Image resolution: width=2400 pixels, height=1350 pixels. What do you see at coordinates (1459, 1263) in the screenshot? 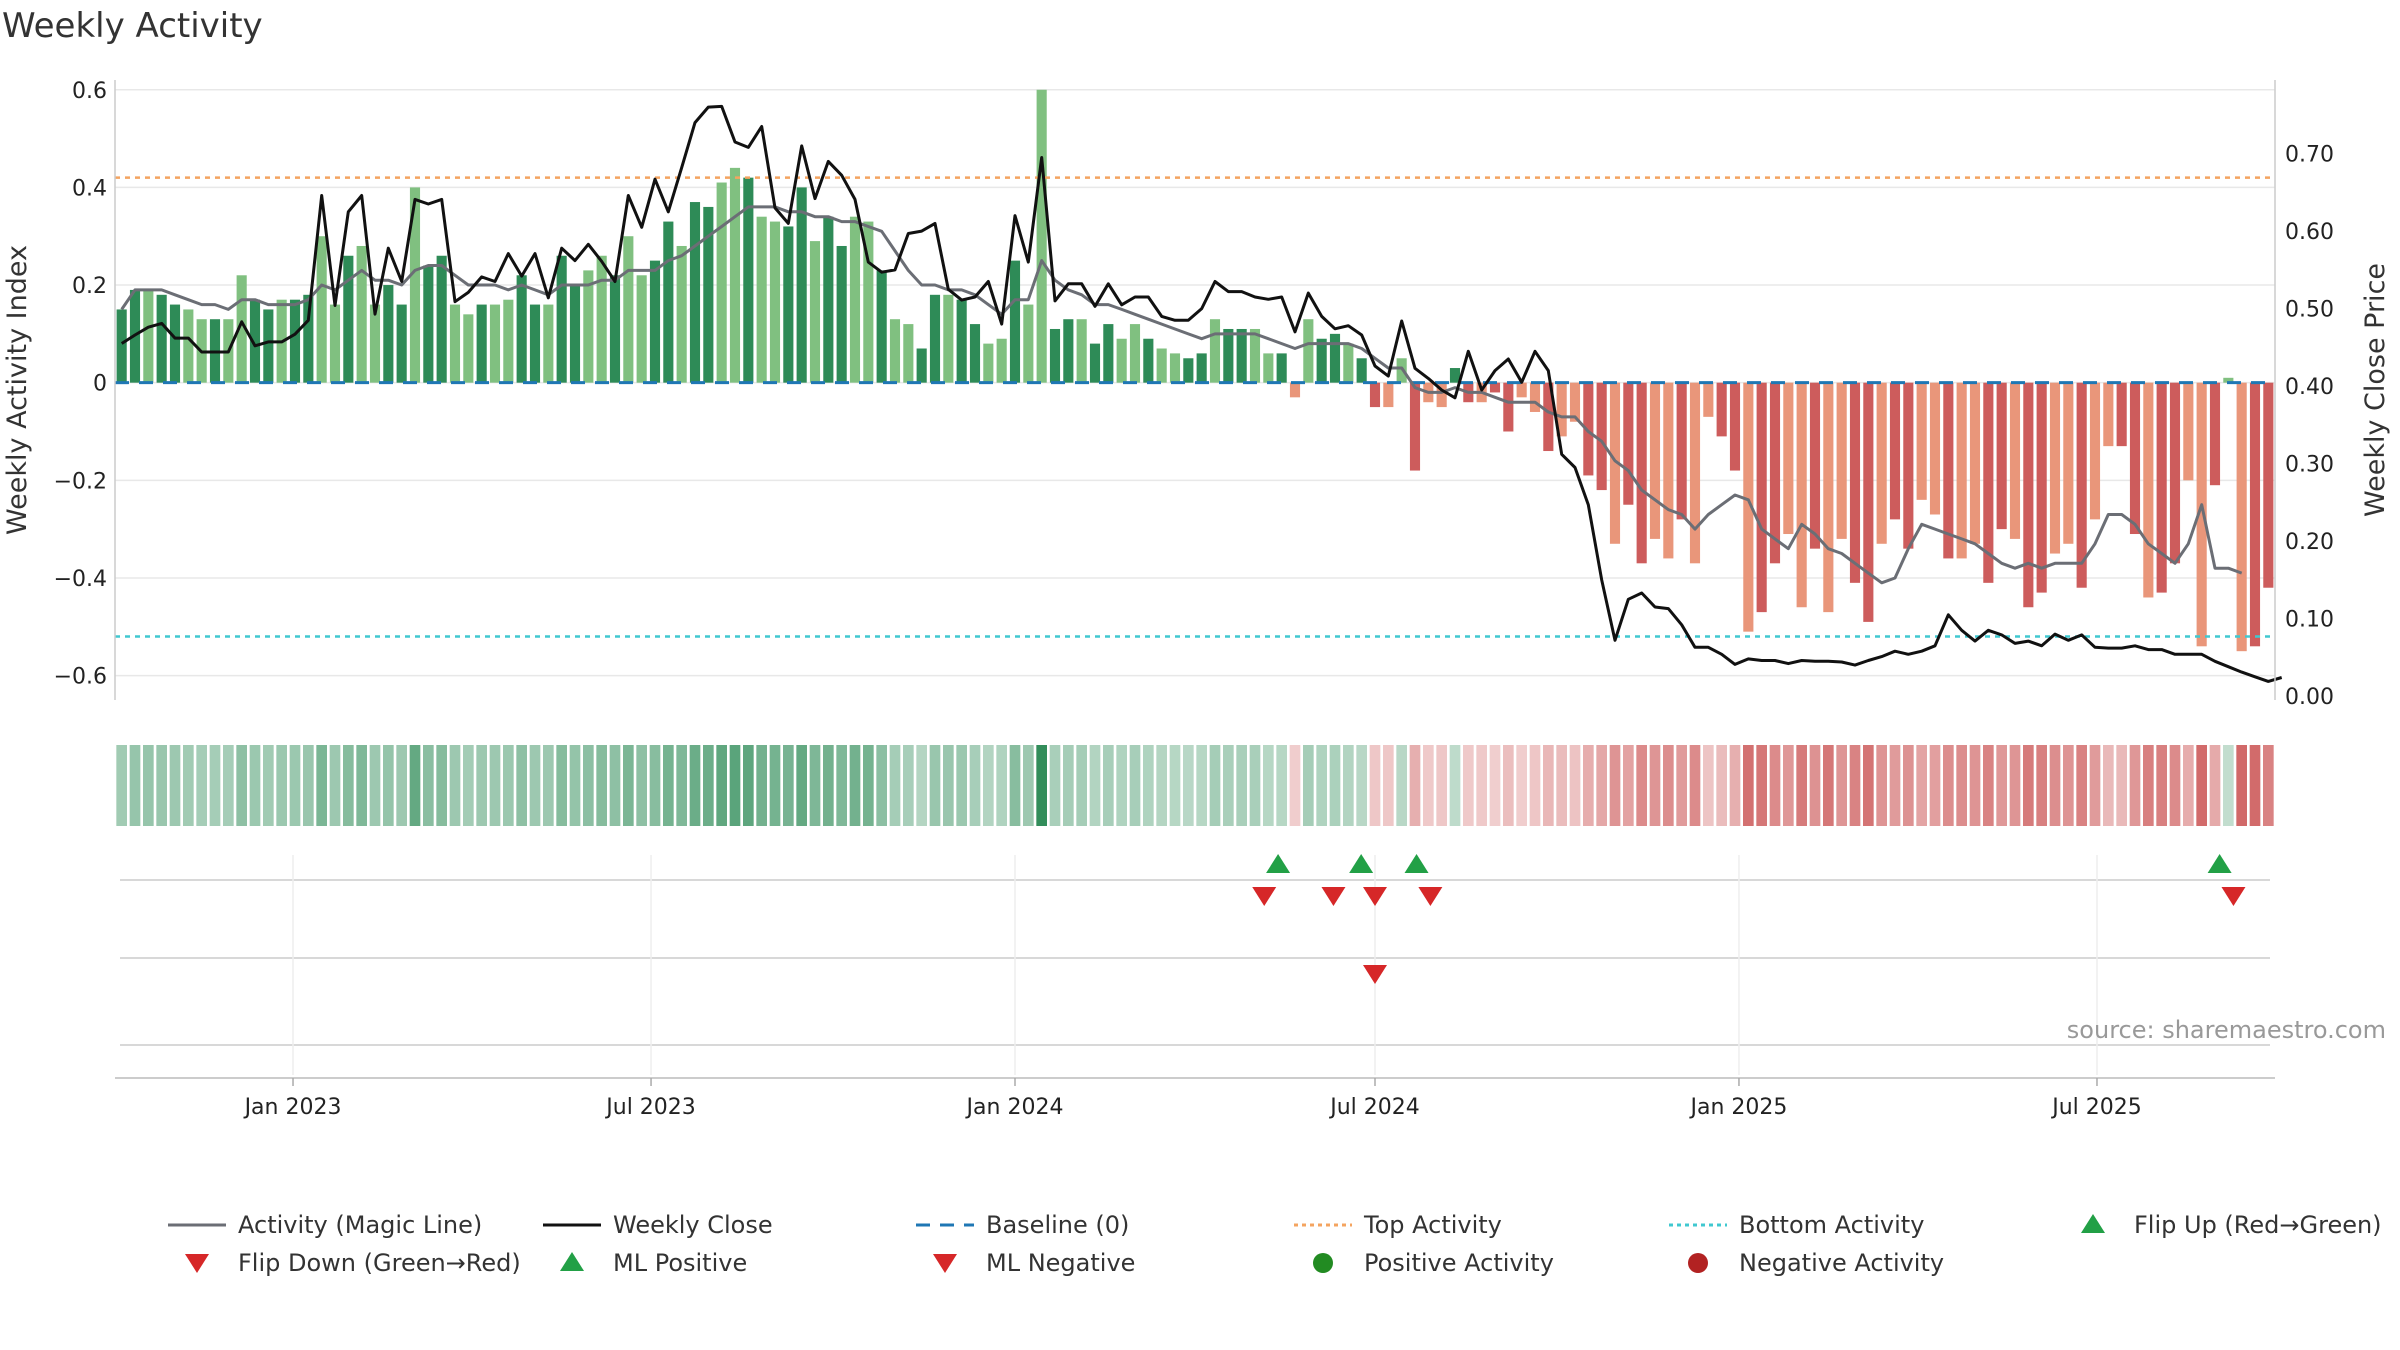
I see `legend-label: Positive Activity` at bounding box center [1459, 1263].